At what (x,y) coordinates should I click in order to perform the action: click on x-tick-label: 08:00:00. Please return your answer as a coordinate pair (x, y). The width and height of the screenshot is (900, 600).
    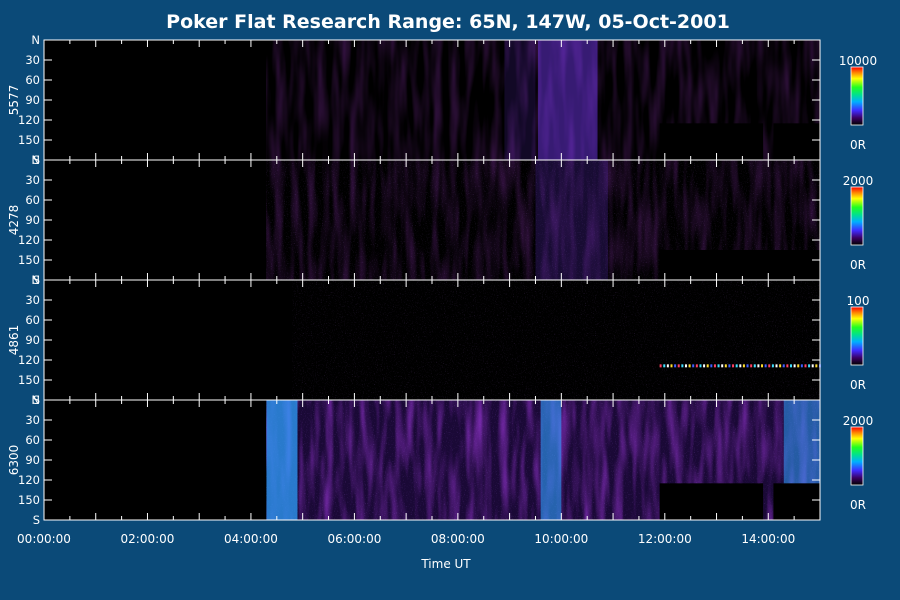
    Looking at the image, I should click on (458, 539).